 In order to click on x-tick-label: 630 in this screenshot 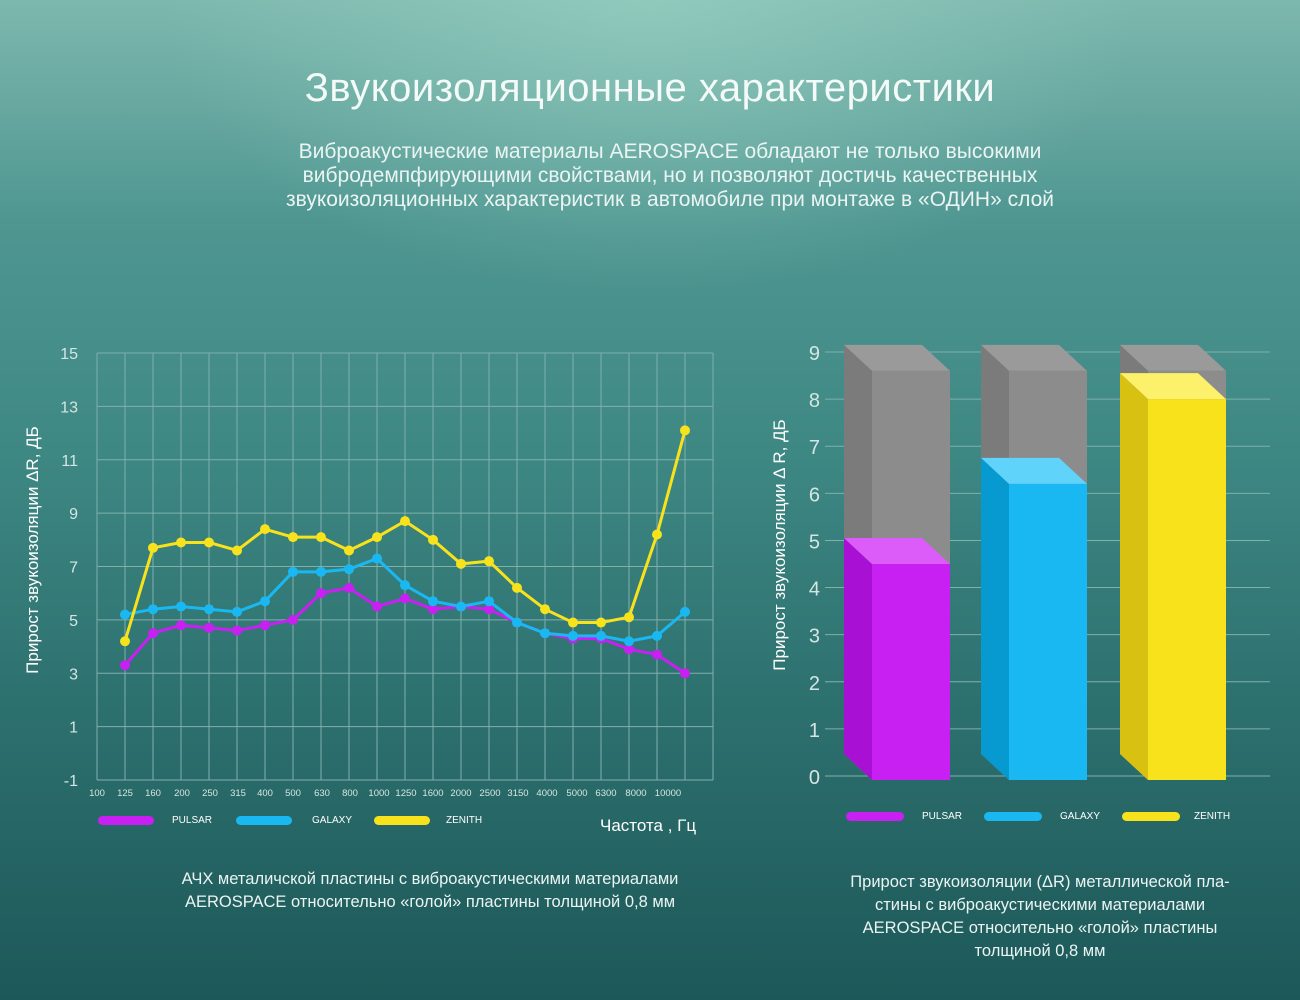, I will do `click(322, 793)`.